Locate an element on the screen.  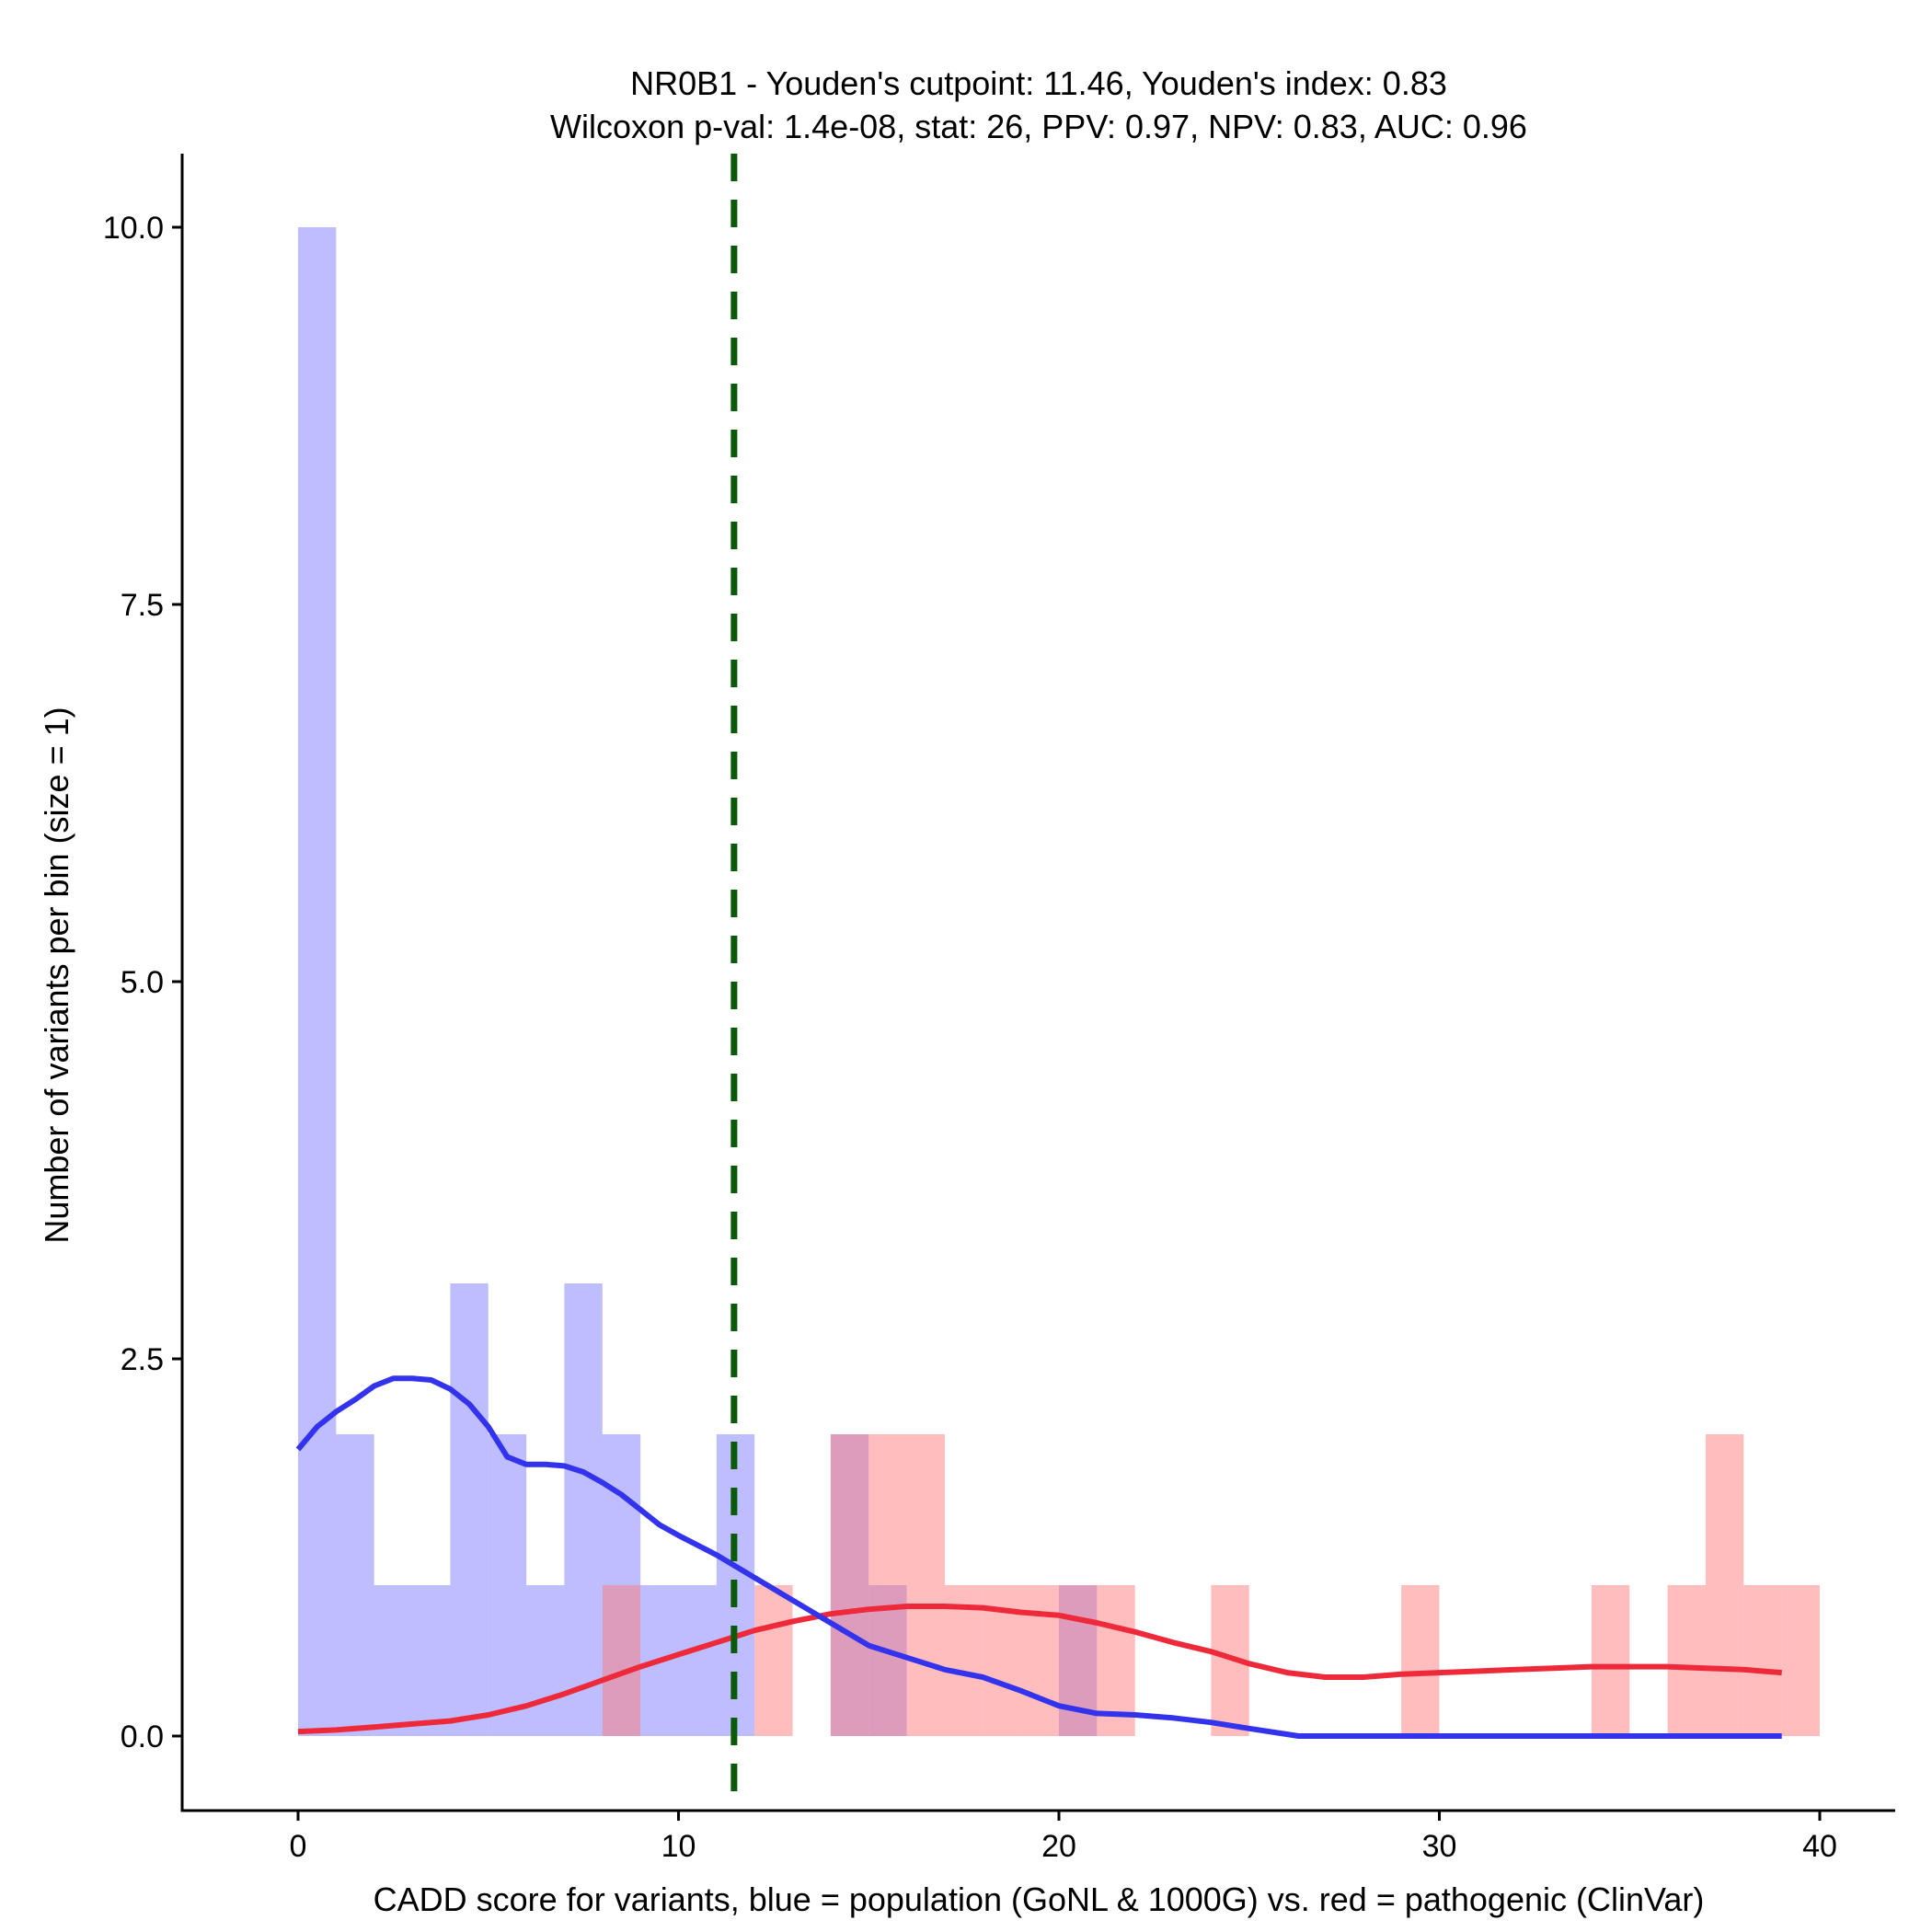
y-tick-label: 0.0 is located at coordinates (142, 1736).